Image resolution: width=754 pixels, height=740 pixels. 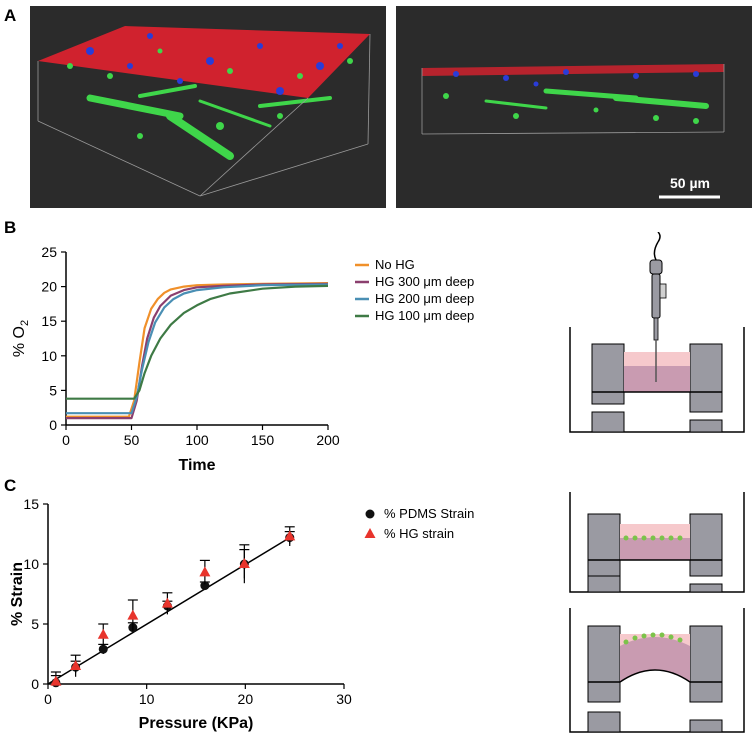 What do you see at coordinates (657, 542) in the screenshot?
I see `flat-membrane-schematic` at bounding box center [657, 542].